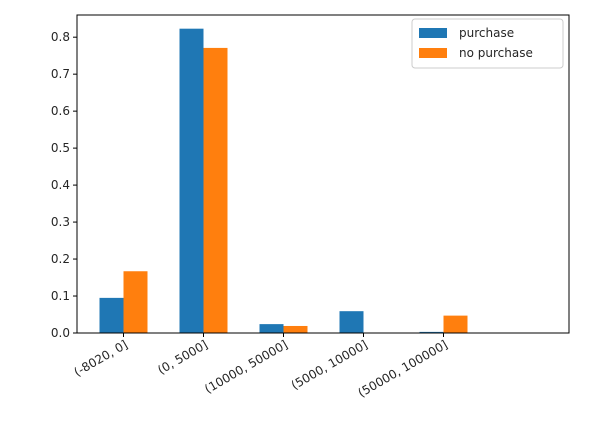 The image size is (603, 444). I want to click on x-tick-label: (-8020, 0], so click(100, 358).